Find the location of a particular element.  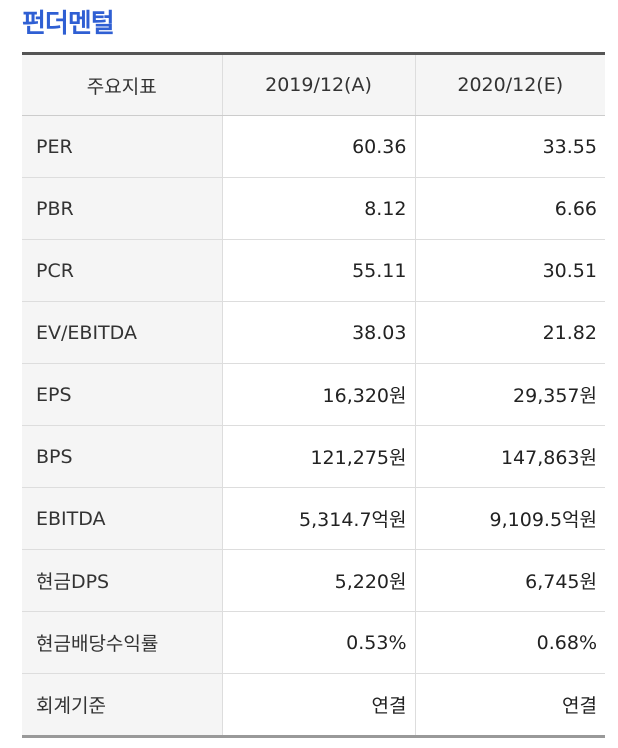

value-2019: 연결 is located at coordinates (318, 705).